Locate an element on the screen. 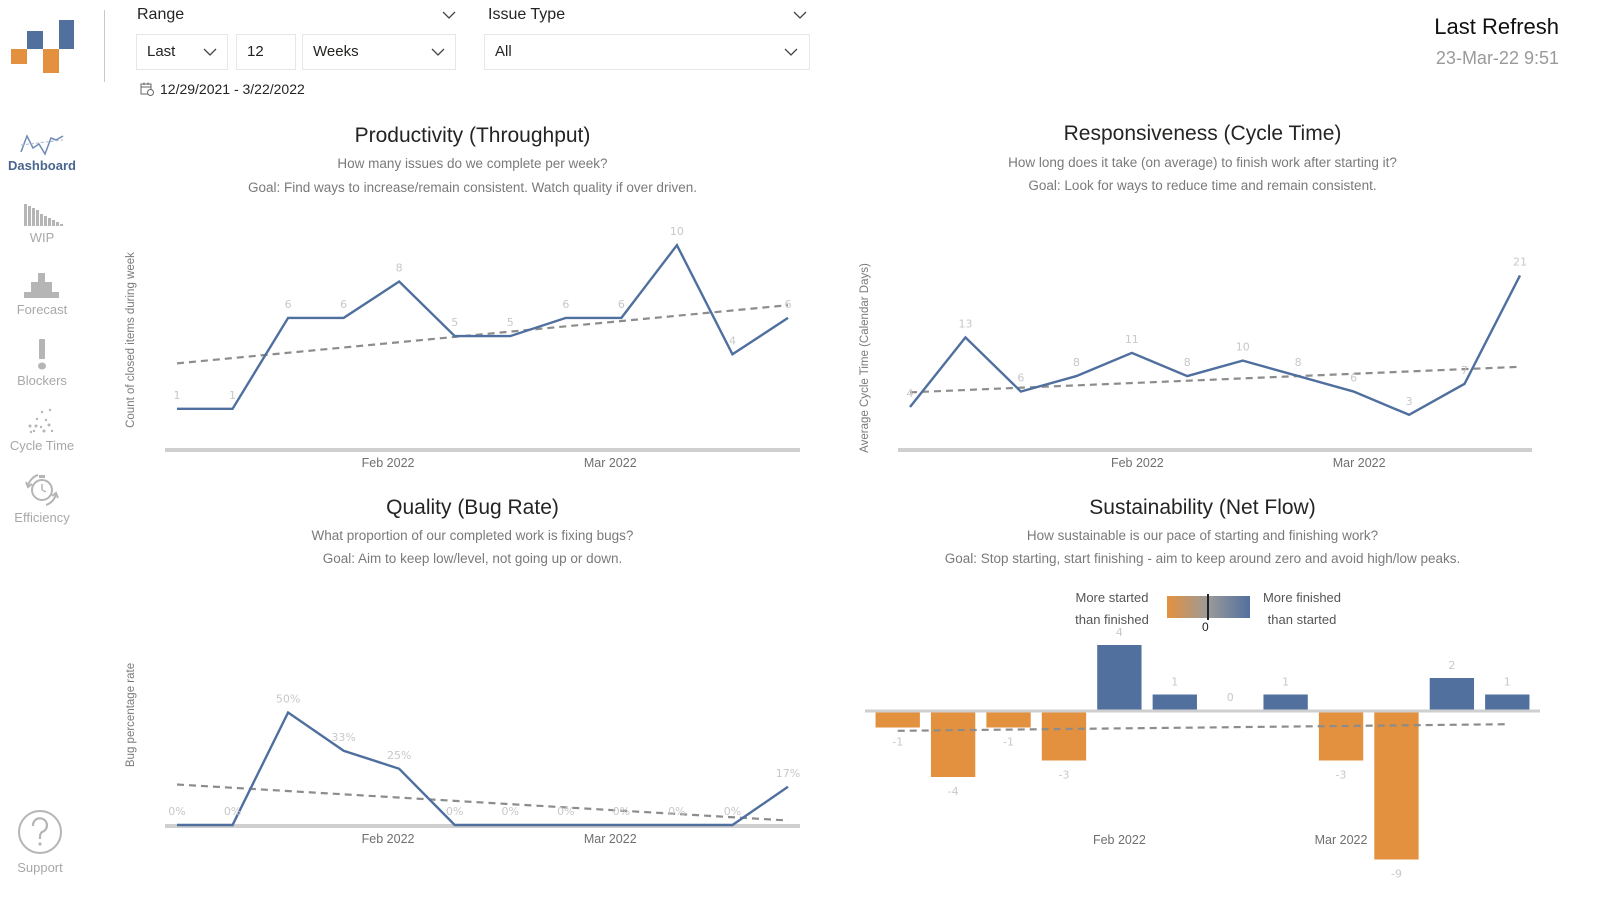 The height and width of the screenshot is (900, 1603). app-logo is located at coordinates (42, 46).